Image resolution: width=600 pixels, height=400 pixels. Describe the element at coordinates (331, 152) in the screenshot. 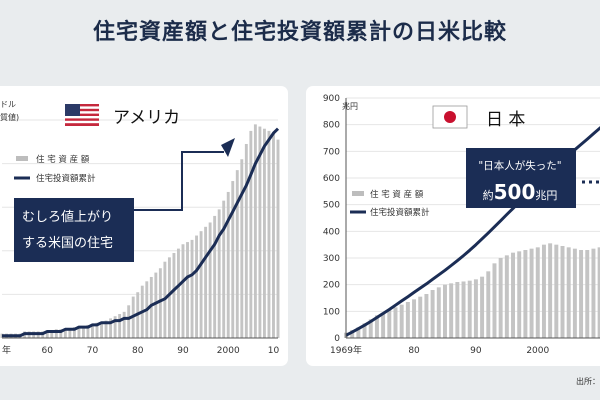

I see `jp-y-tick-label: 700` at that location.